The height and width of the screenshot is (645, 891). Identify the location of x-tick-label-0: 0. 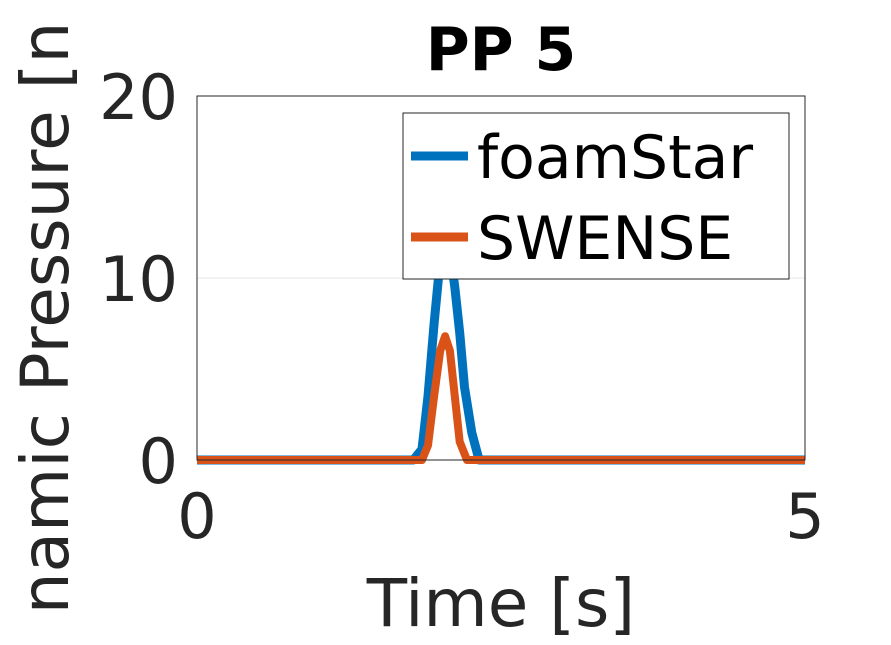
(196, 516).